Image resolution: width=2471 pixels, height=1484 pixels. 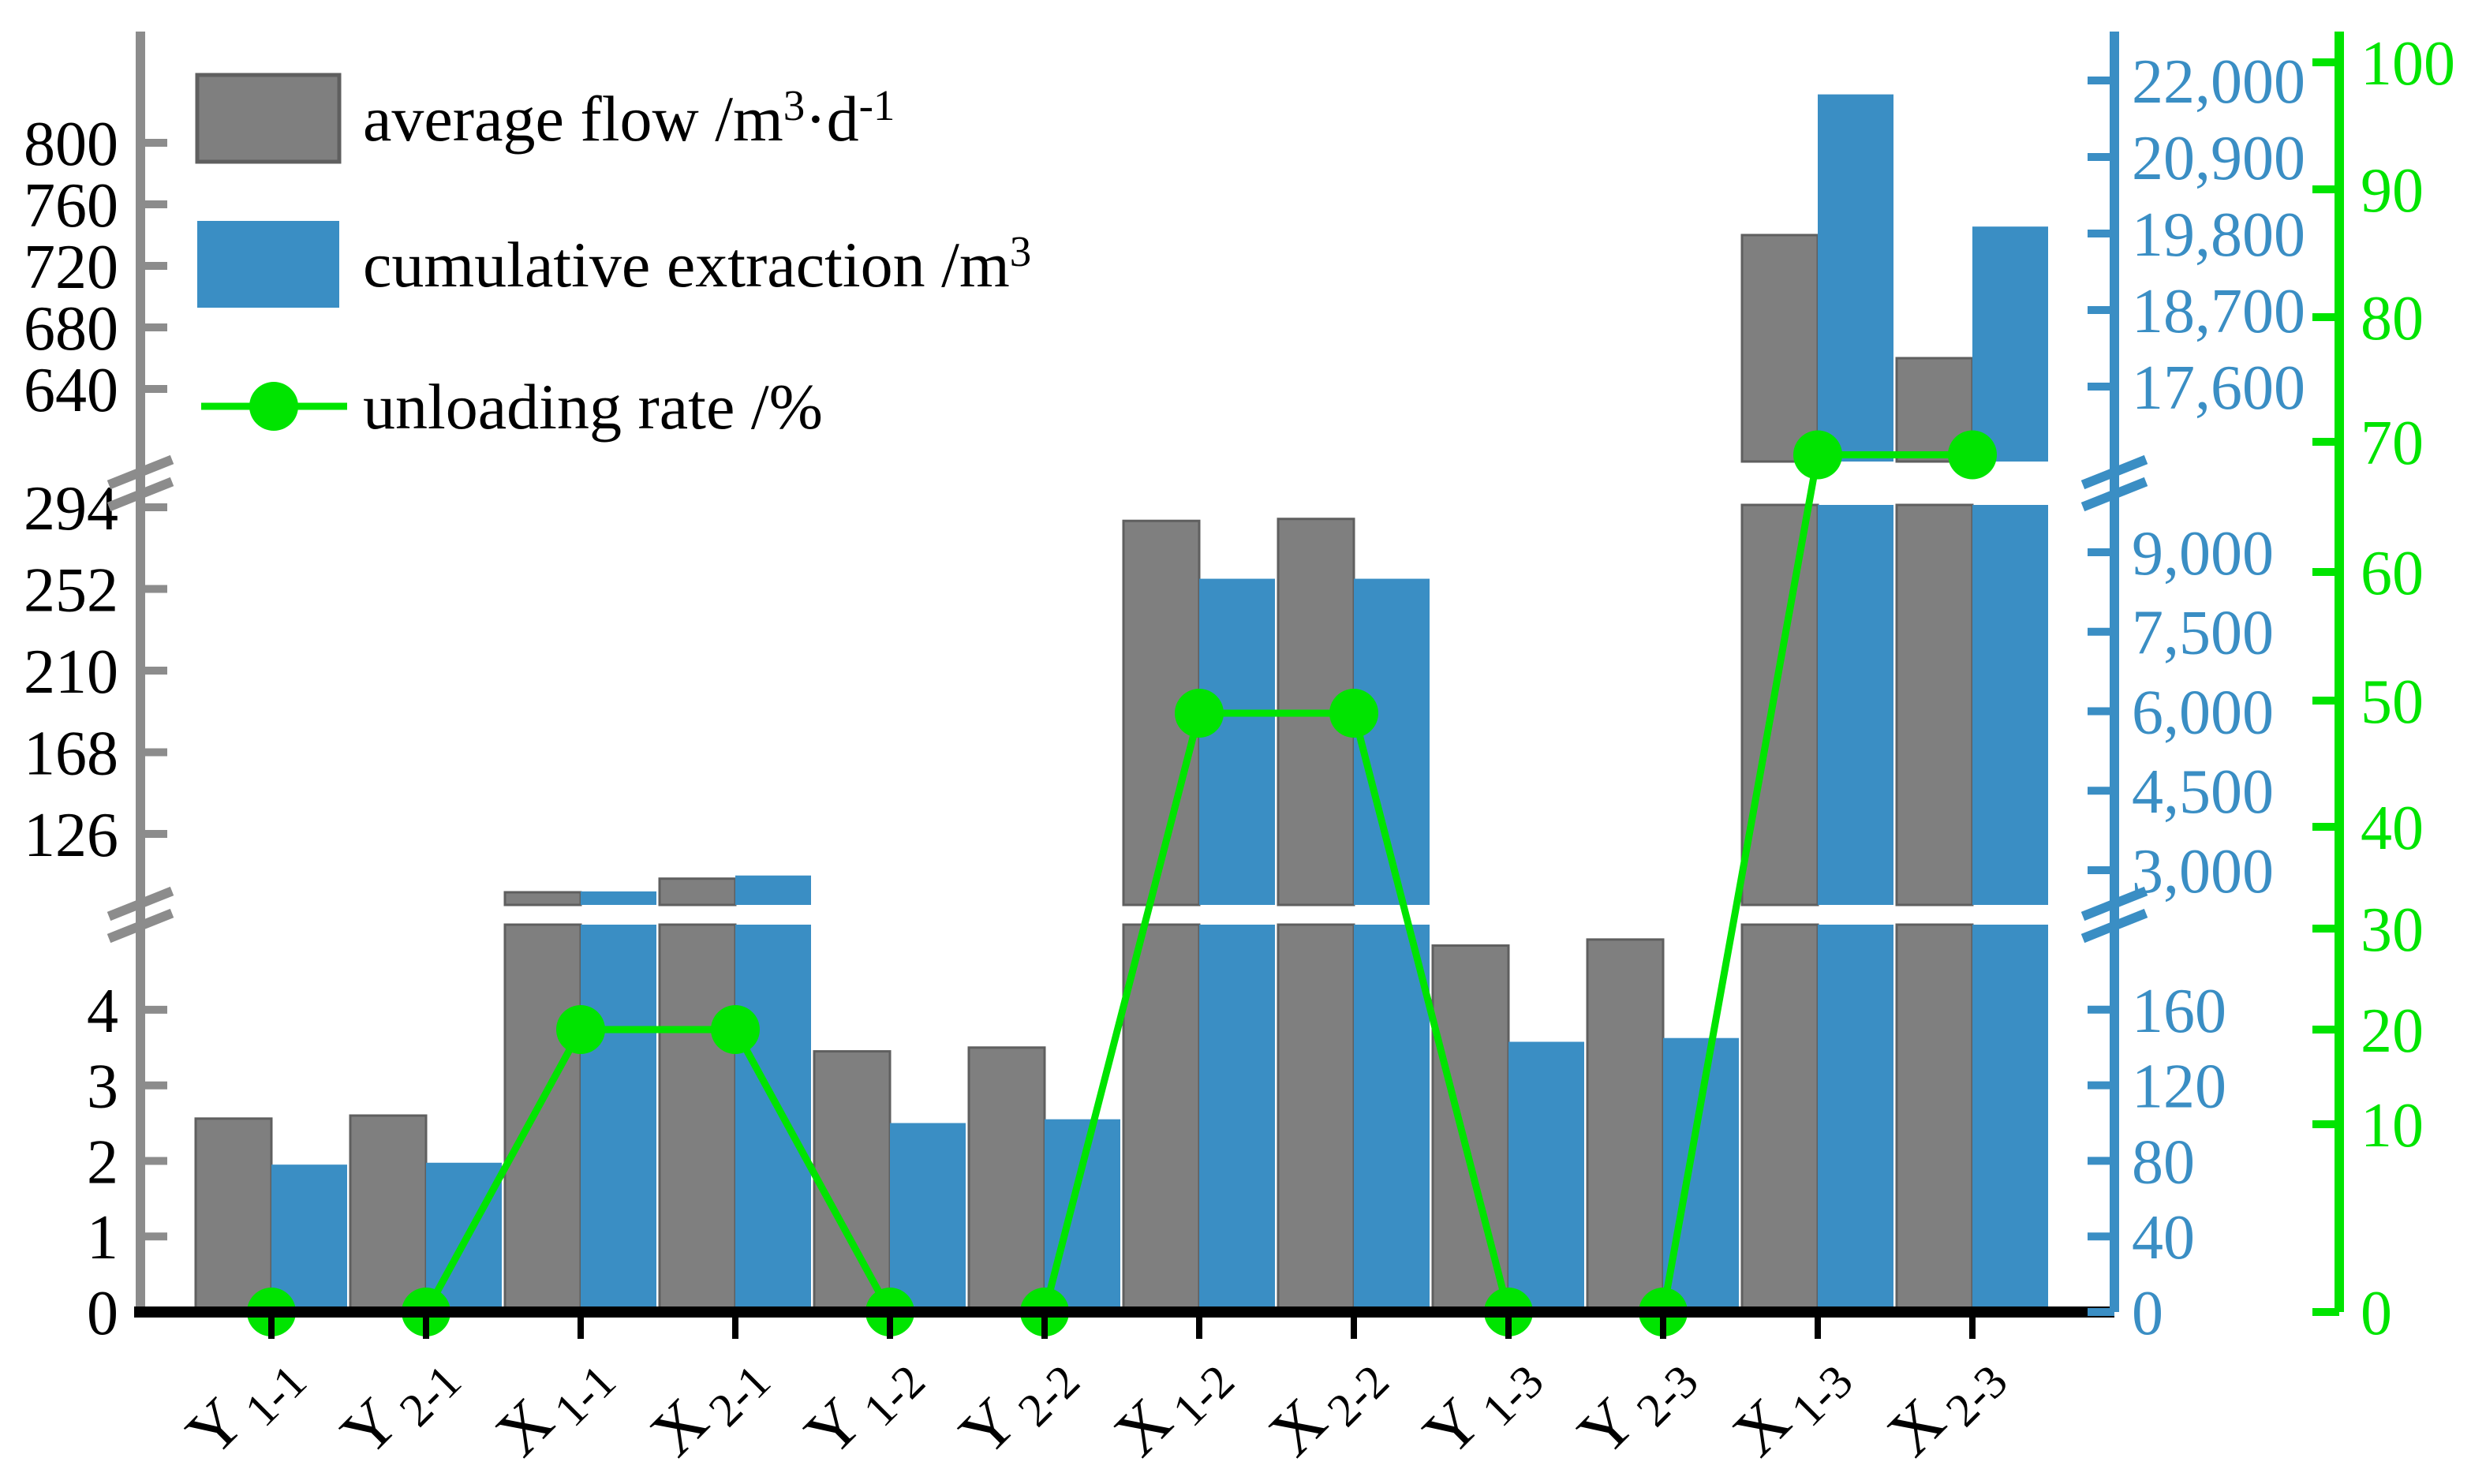 I want to click on green-axis-tick-label: 100, so click(x=2408, y=64).